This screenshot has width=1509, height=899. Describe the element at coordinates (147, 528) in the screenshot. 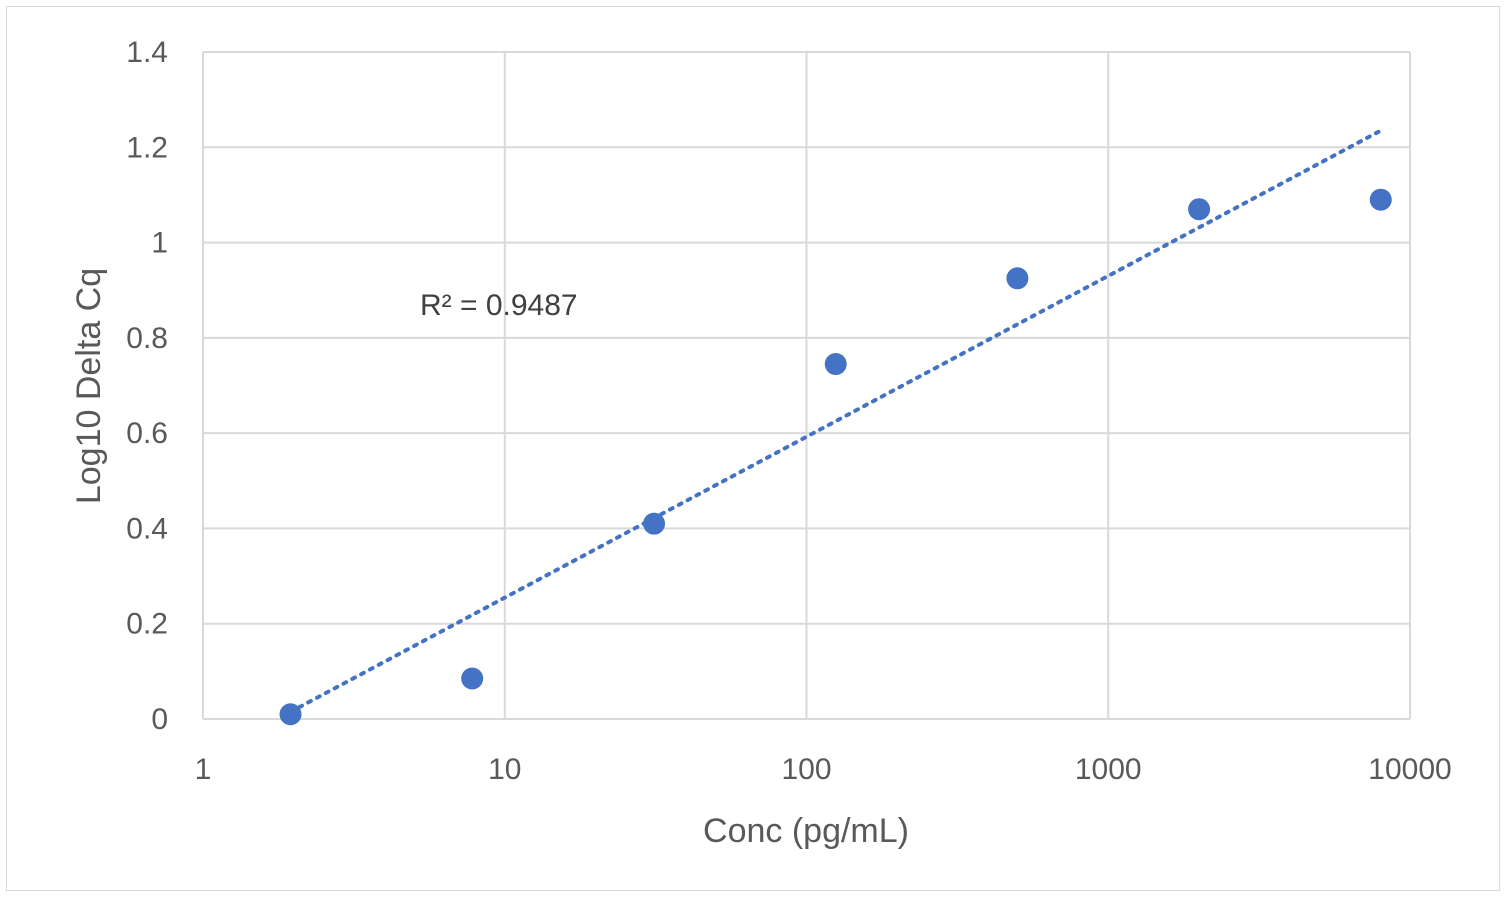

I see `y-tick-label: 0.4` at that location.